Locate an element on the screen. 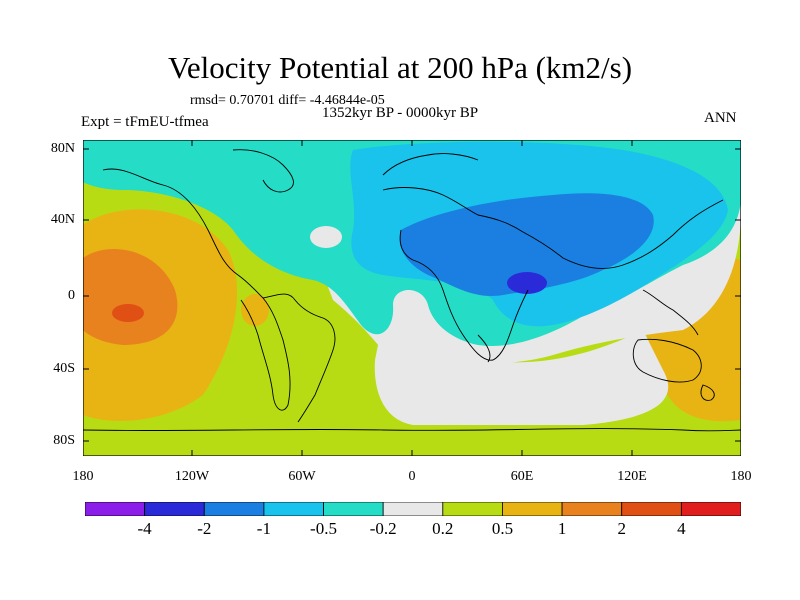 The image size is (800, 600). colorbar-label: -4 is located at coordinates (144, 528).